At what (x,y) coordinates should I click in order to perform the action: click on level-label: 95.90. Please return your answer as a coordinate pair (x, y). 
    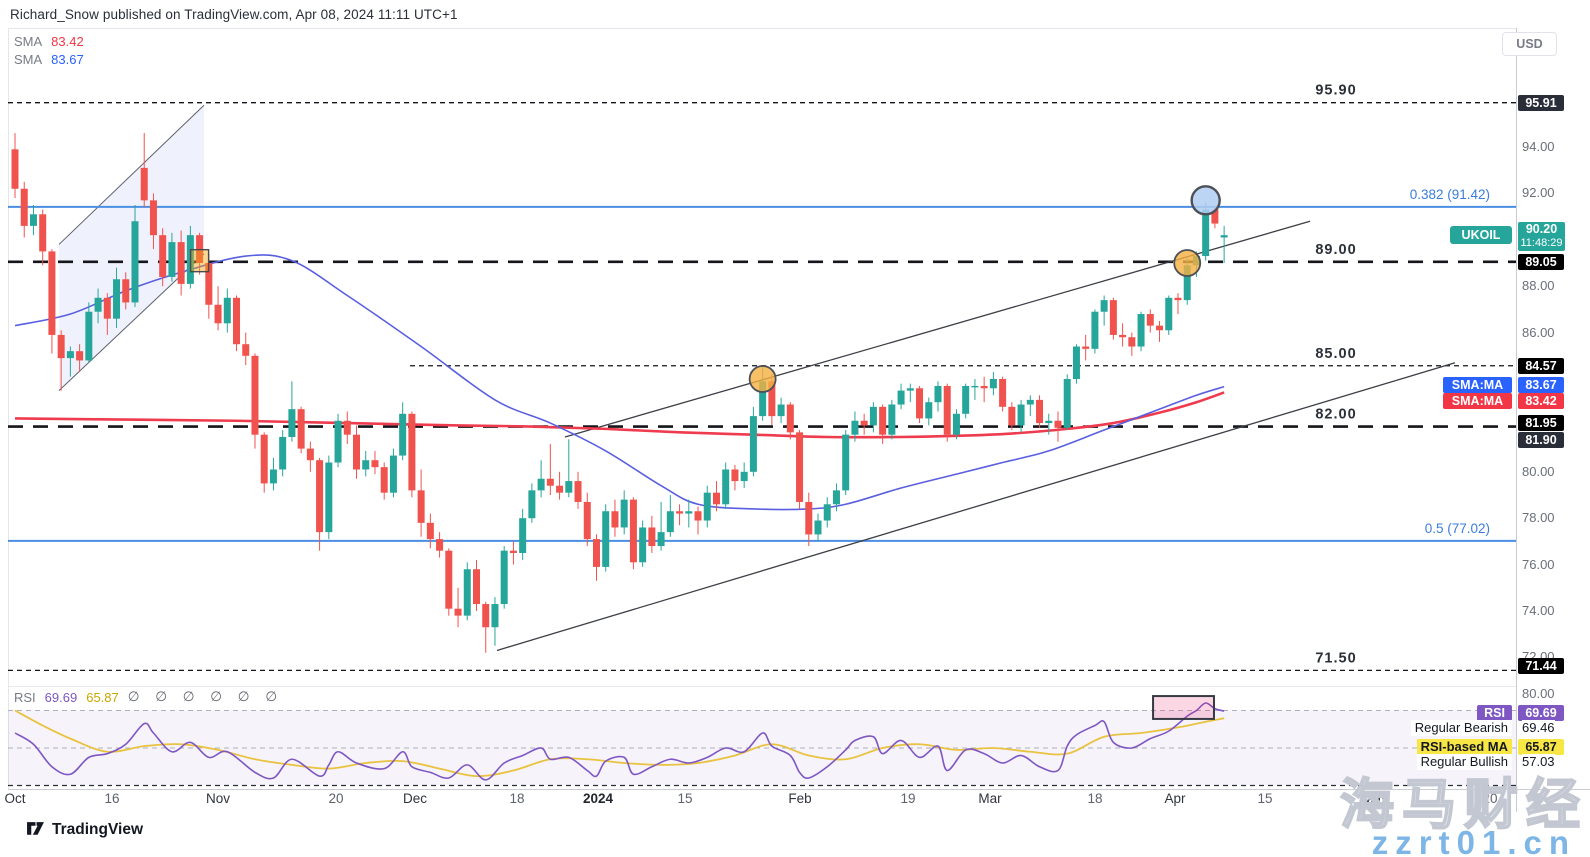
    Looking at the image, I should click on (1335, 91).